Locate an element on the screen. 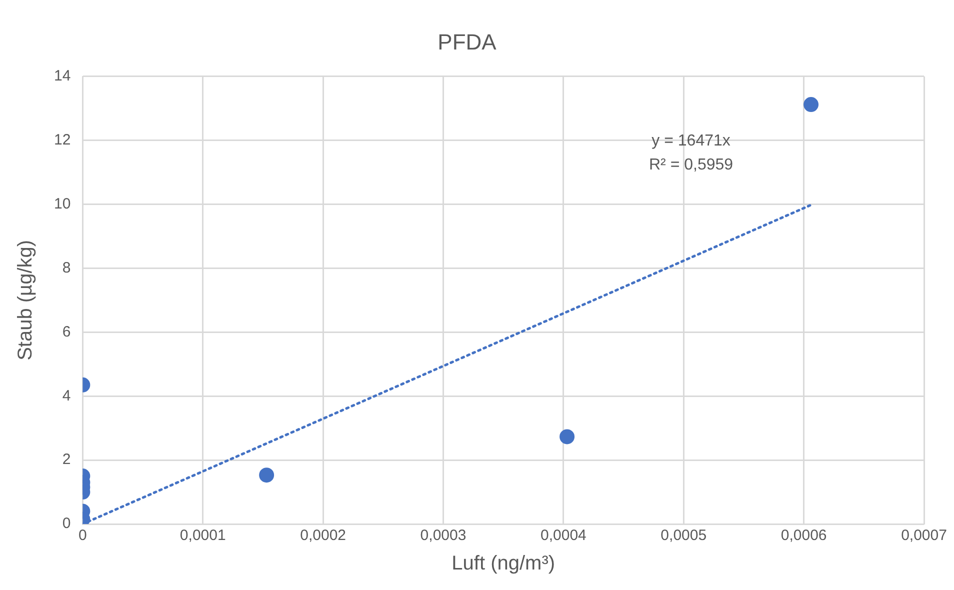 This screenshot has width=954, height=590. y-tick-label: 12 is located at coordinates (62, 139).